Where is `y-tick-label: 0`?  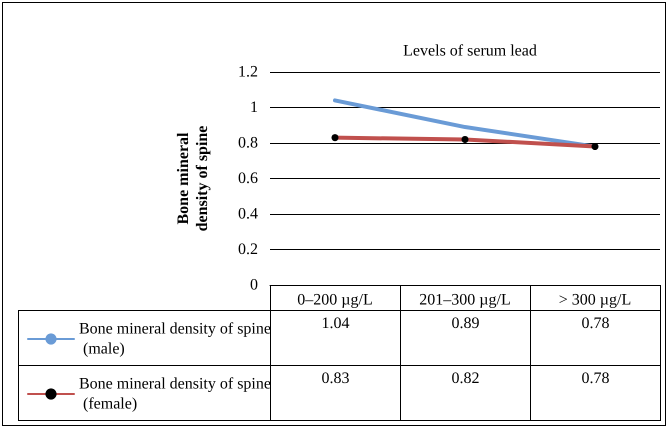 y-tick-label: 0 is located at coordinates (254, 285).